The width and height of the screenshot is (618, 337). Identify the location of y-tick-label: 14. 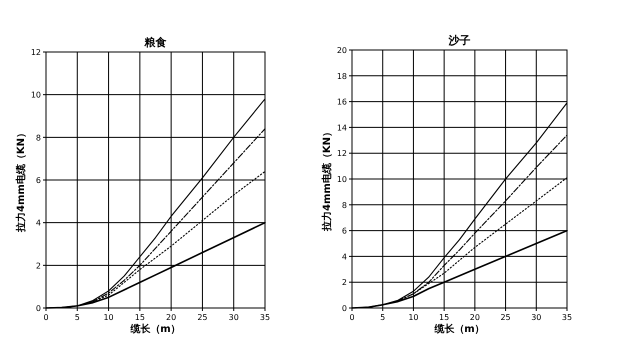
(341, 127).